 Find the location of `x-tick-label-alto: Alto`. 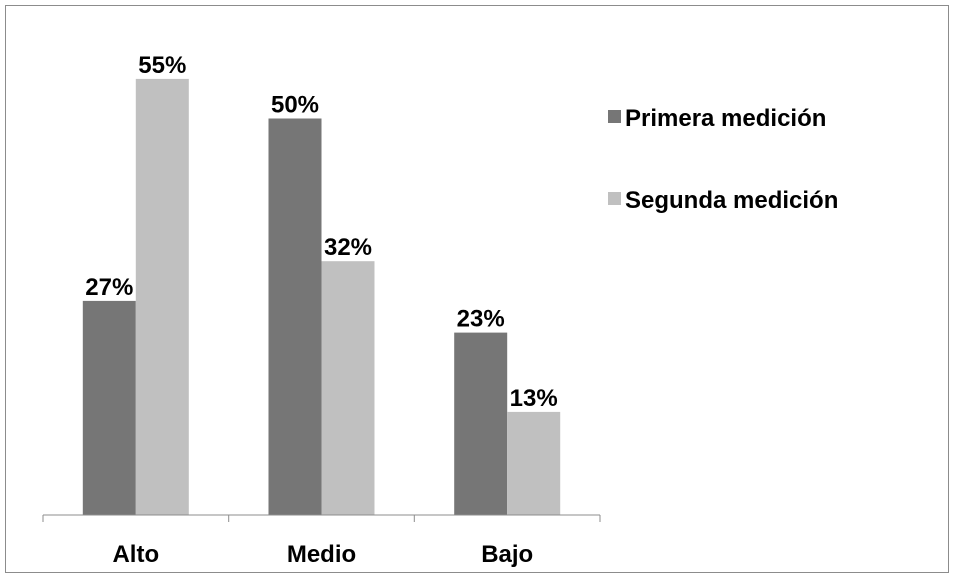

x-tick-label-alto: Alto is located at coordinates (135, 554).